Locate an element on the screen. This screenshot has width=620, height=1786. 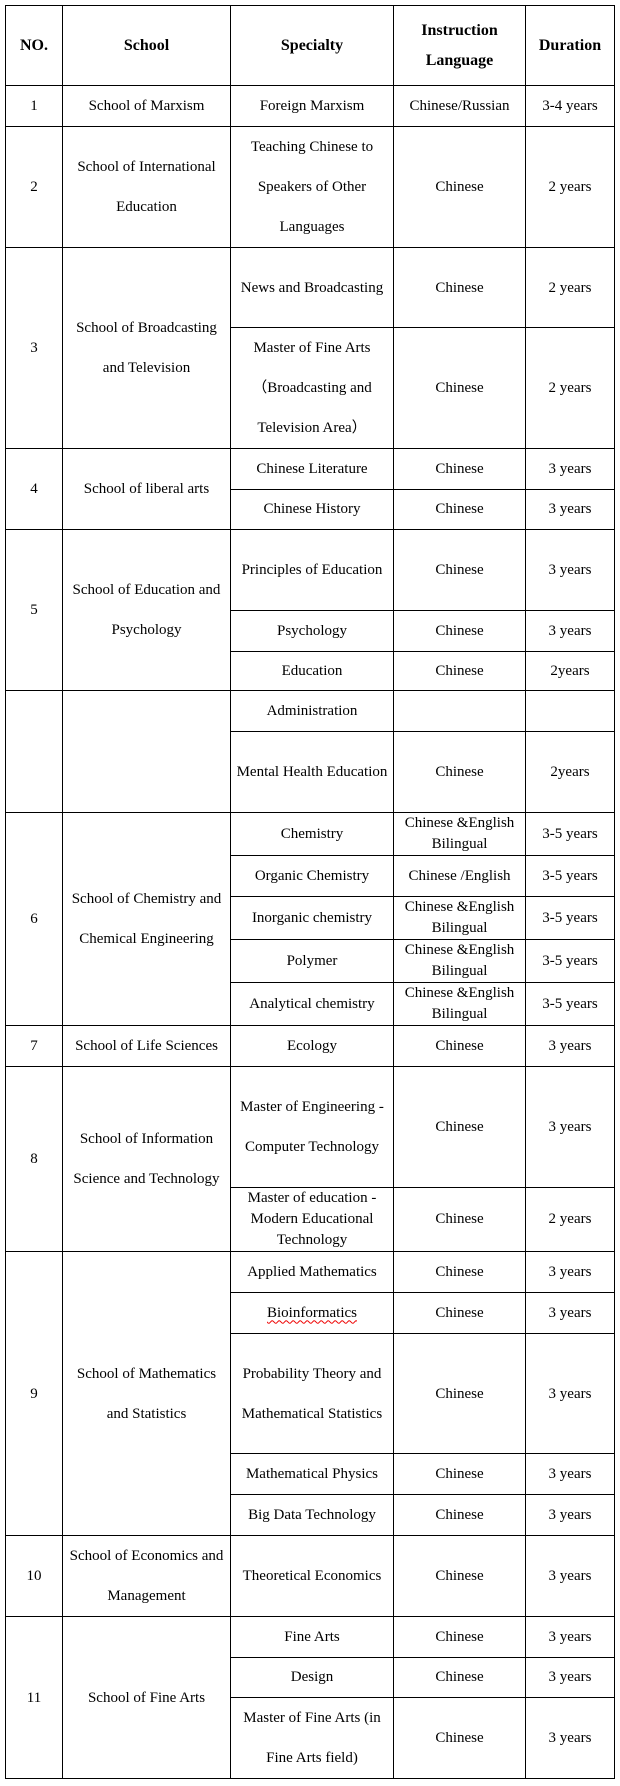
cell-school: School of Life Sciences is located at coordinates (146, 1046).